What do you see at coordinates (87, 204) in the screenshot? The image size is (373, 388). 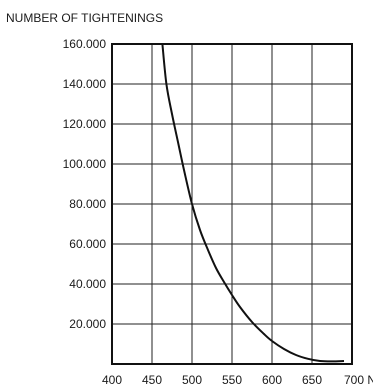 I see `y-tick-label: 80.000` at bounding box center [87, 204].